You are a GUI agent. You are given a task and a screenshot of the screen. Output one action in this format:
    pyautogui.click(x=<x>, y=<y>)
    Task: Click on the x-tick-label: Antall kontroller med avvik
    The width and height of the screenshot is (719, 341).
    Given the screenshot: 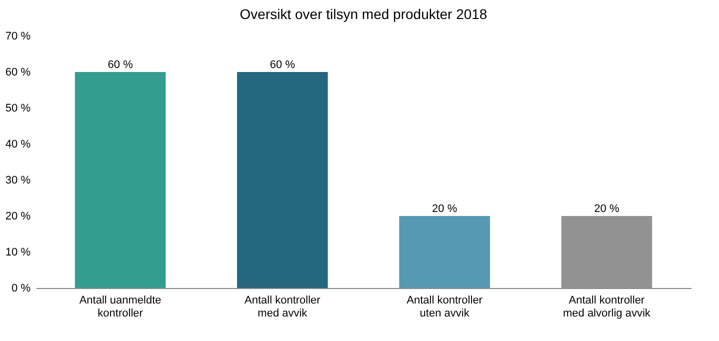 What is the action you would take?
    pyautogui.click(x=282, y=307)
    